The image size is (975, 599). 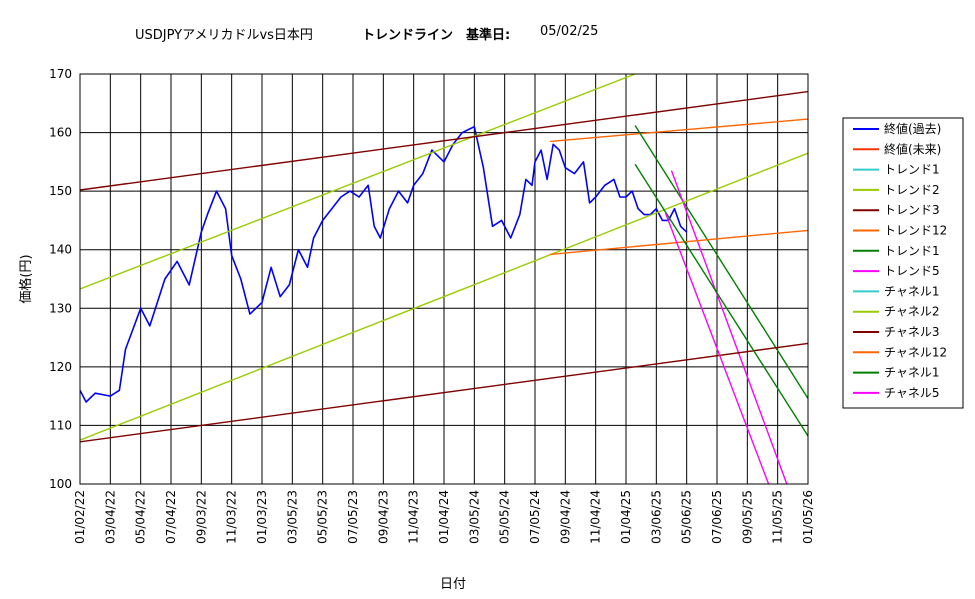 I want to click on x-tick-label: 05/05/23, so click(x=323, y=517).